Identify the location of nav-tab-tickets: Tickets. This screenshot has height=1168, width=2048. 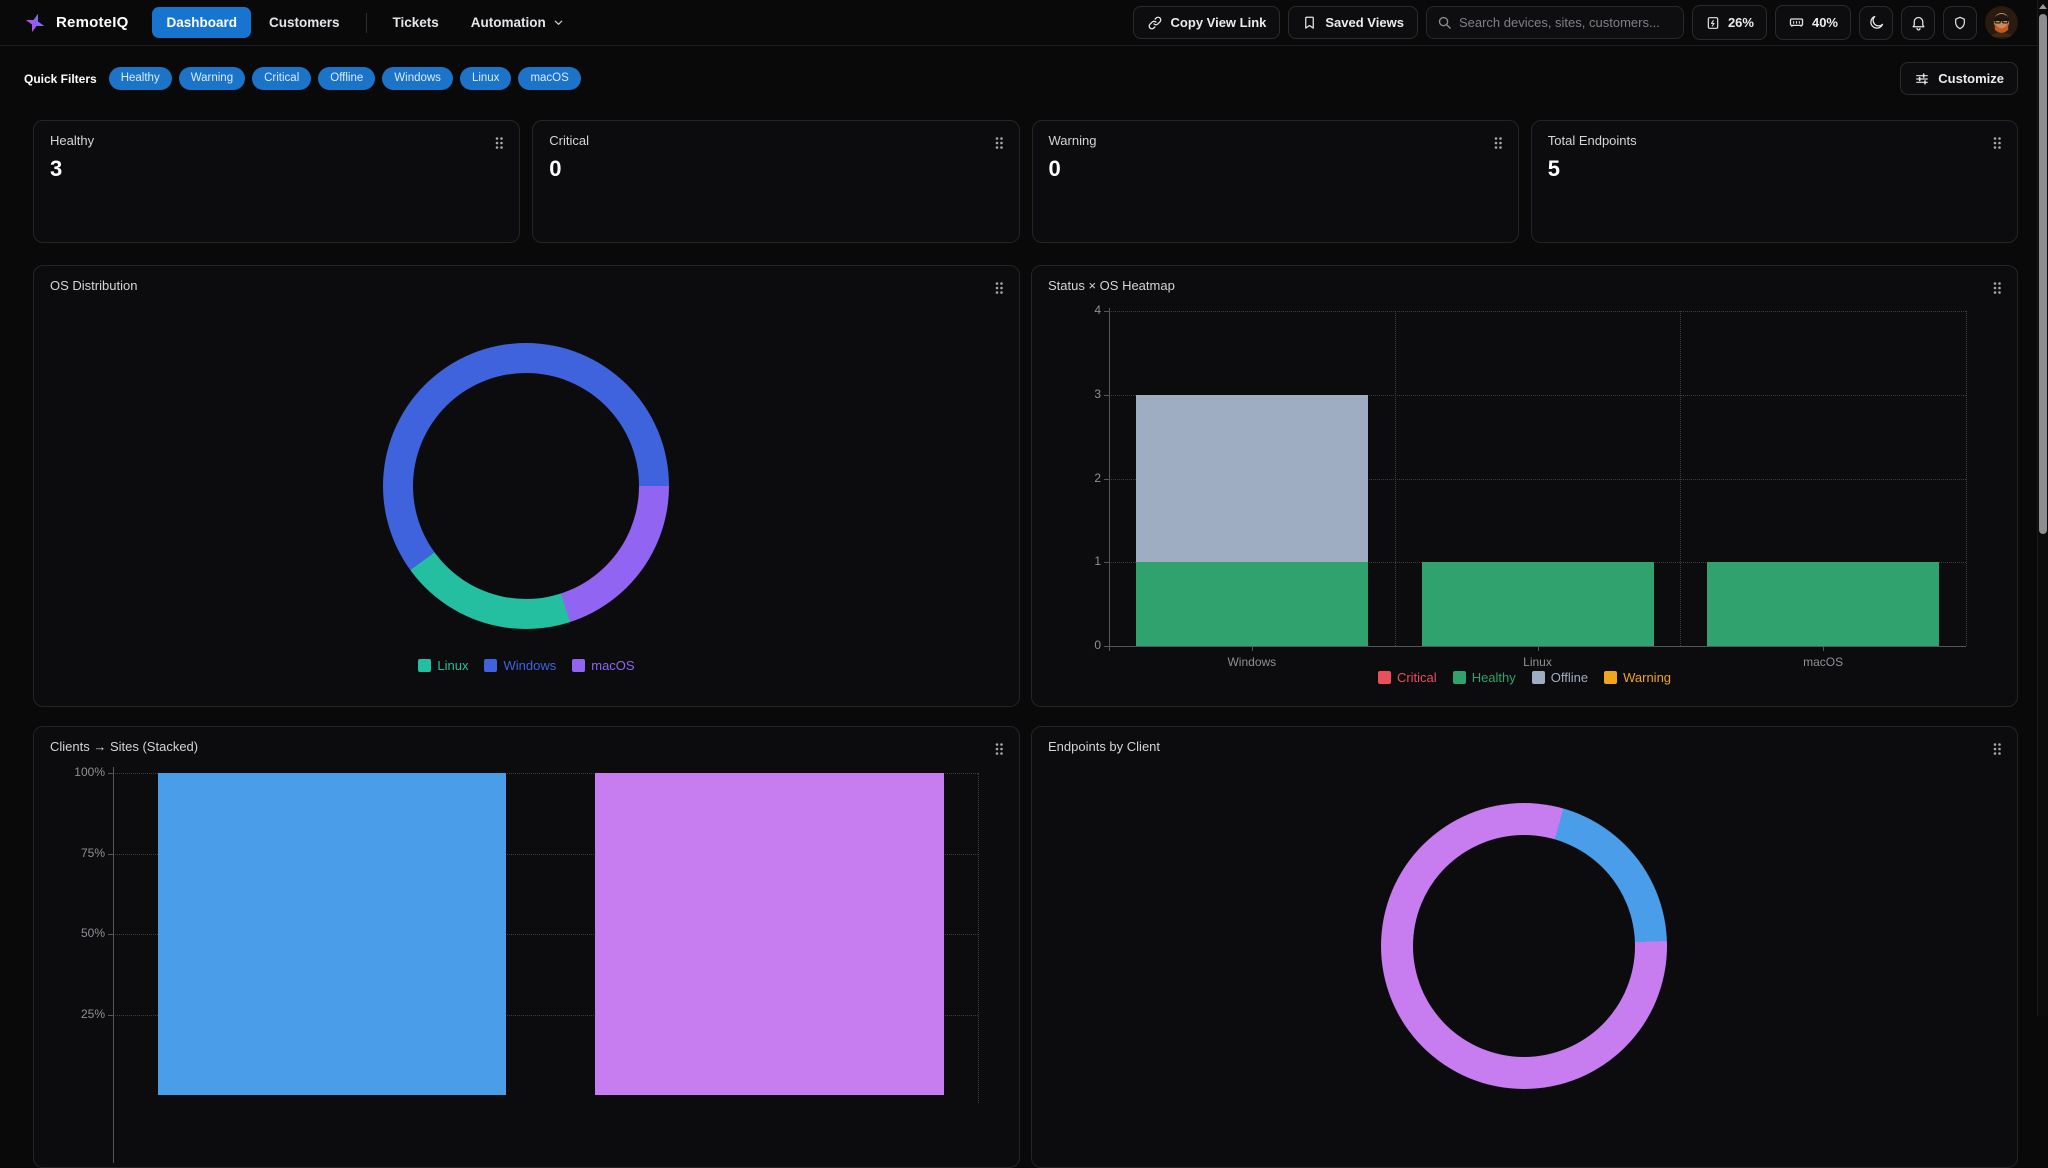
(416, 22).